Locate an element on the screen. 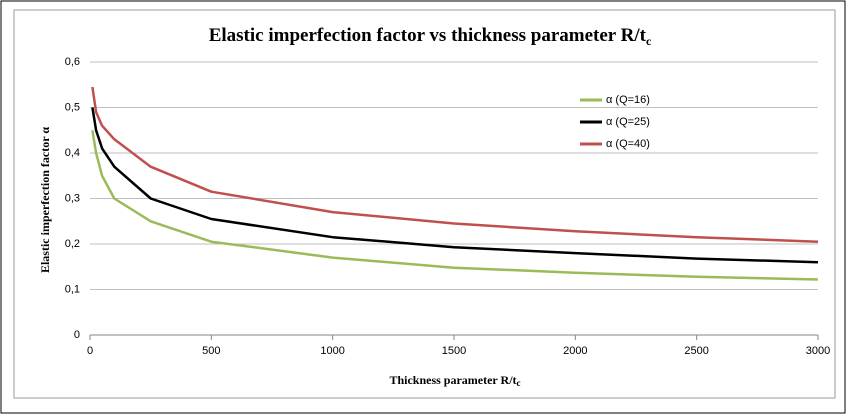 Image resolution: width=846 pixels, height=414 pixels. x-tick-label: 1000 is located at coordinates (332, 351).